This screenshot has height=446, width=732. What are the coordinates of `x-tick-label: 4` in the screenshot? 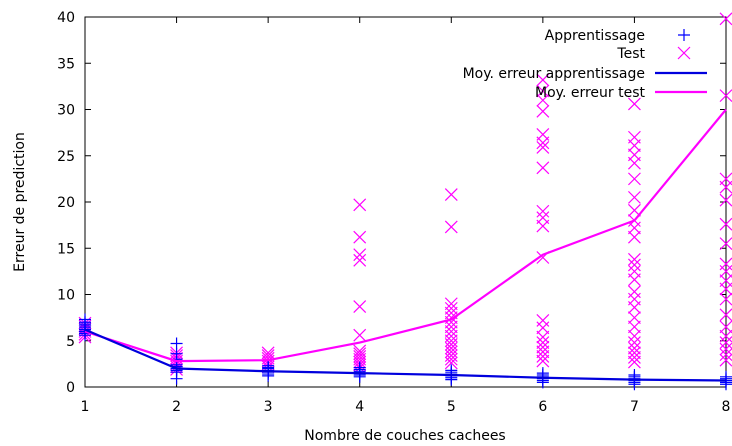 It's located at (359, 407).